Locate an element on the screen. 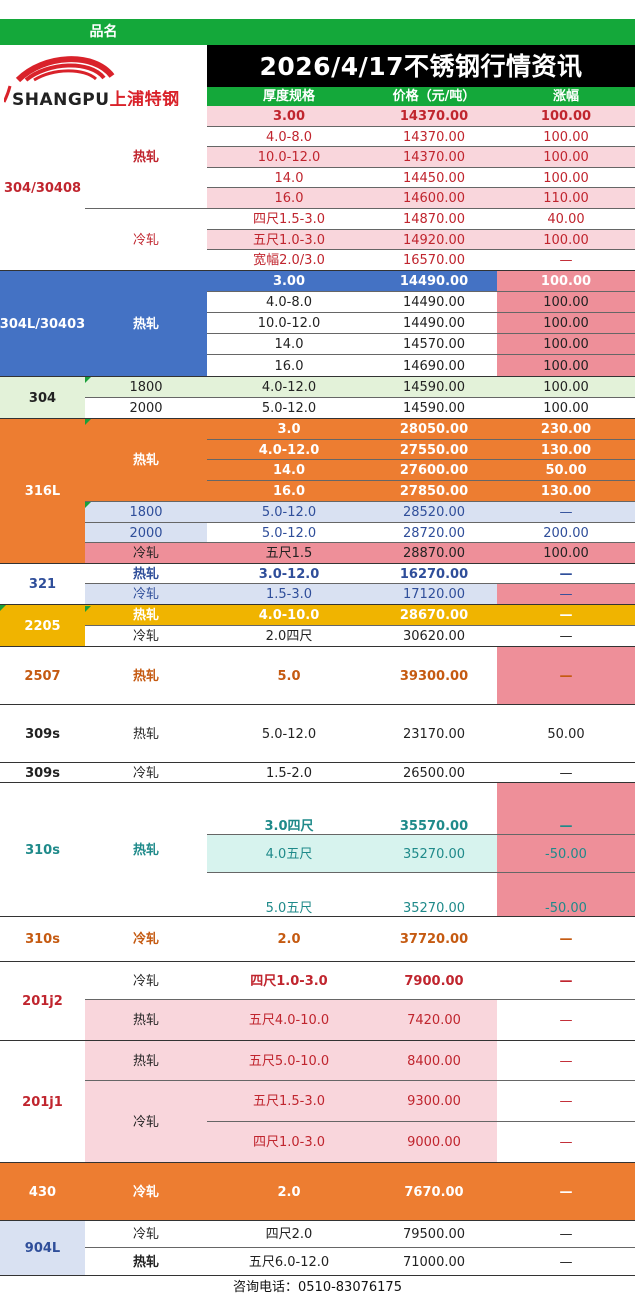 Image resolution: width=635 pixels, height=1296 pixels. price-cell: 39300.00 is located at coordinates (434, 676).